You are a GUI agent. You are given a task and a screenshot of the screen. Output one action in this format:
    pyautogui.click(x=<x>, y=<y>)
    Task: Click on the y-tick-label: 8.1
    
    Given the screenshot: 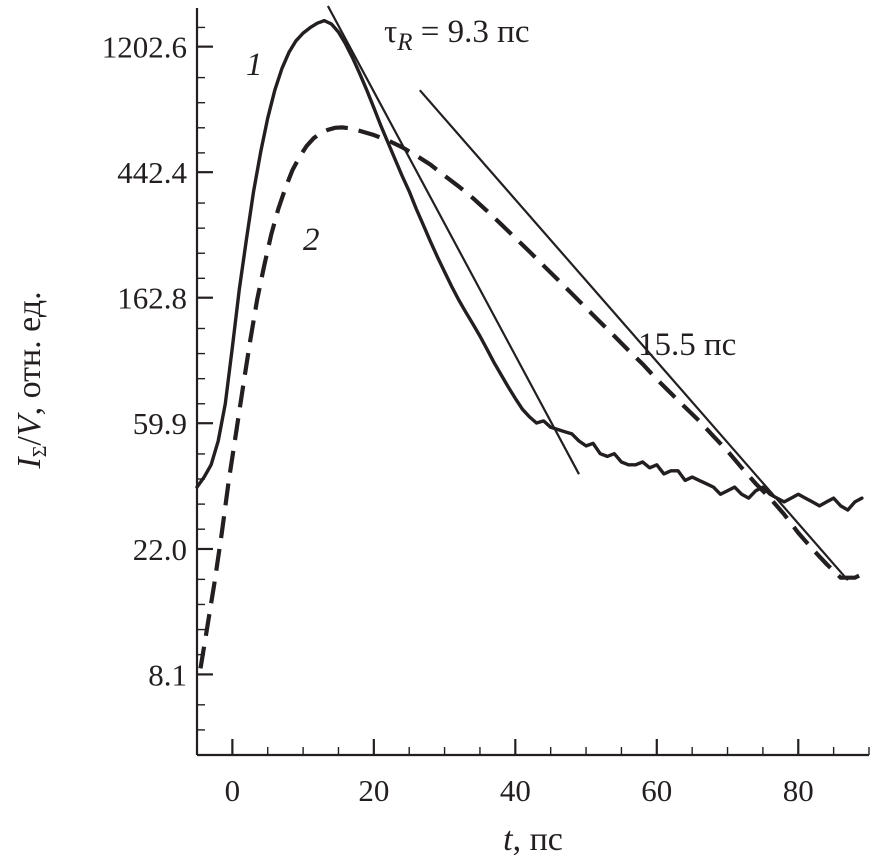 What is the action you would take?
    pyautogui.click(x=167, y=674)
    